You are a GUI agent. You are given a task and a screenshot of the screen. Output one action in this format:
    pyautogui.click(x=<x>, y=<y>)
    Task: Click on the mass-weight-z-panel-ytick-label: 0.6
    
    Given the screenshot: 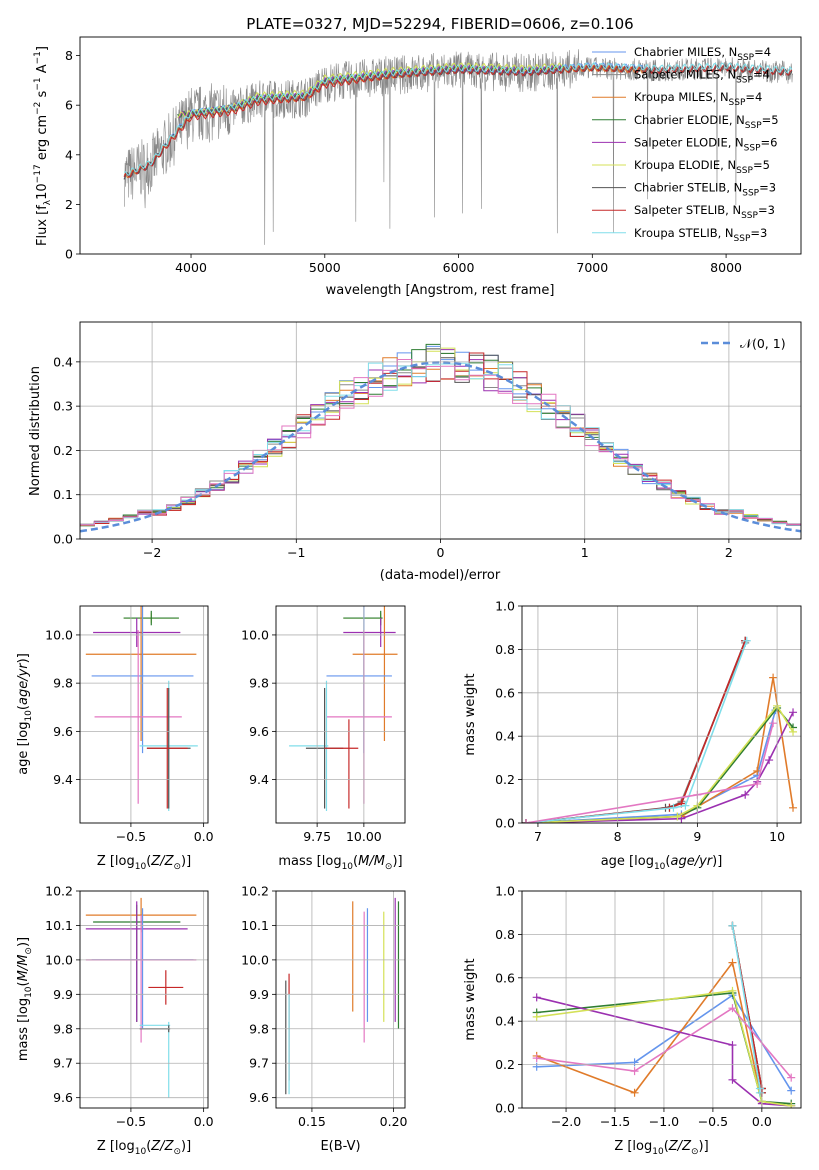 What is the action you would take?
    pyautogui.click(x=505, y=977)
    